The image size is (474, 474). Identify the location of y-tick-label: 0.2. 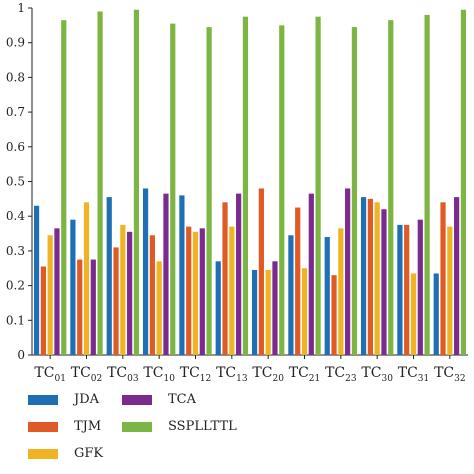
(15, 286).